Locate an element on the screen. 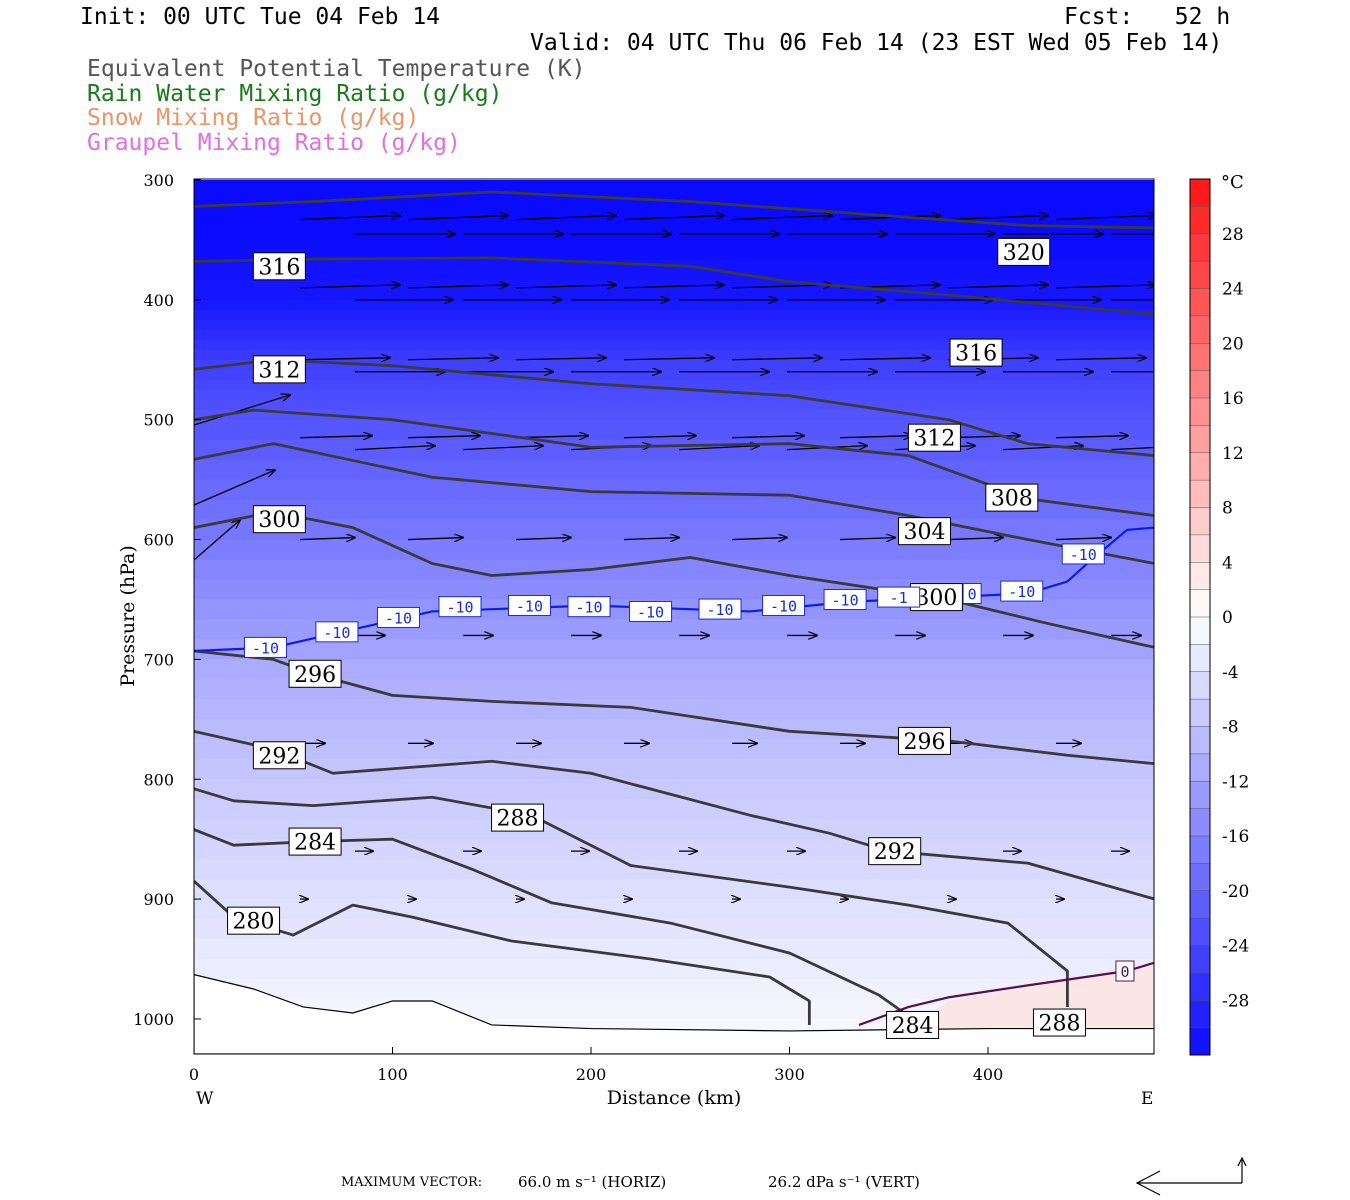  contour-label: 312 is located at coordinates (279, 370).